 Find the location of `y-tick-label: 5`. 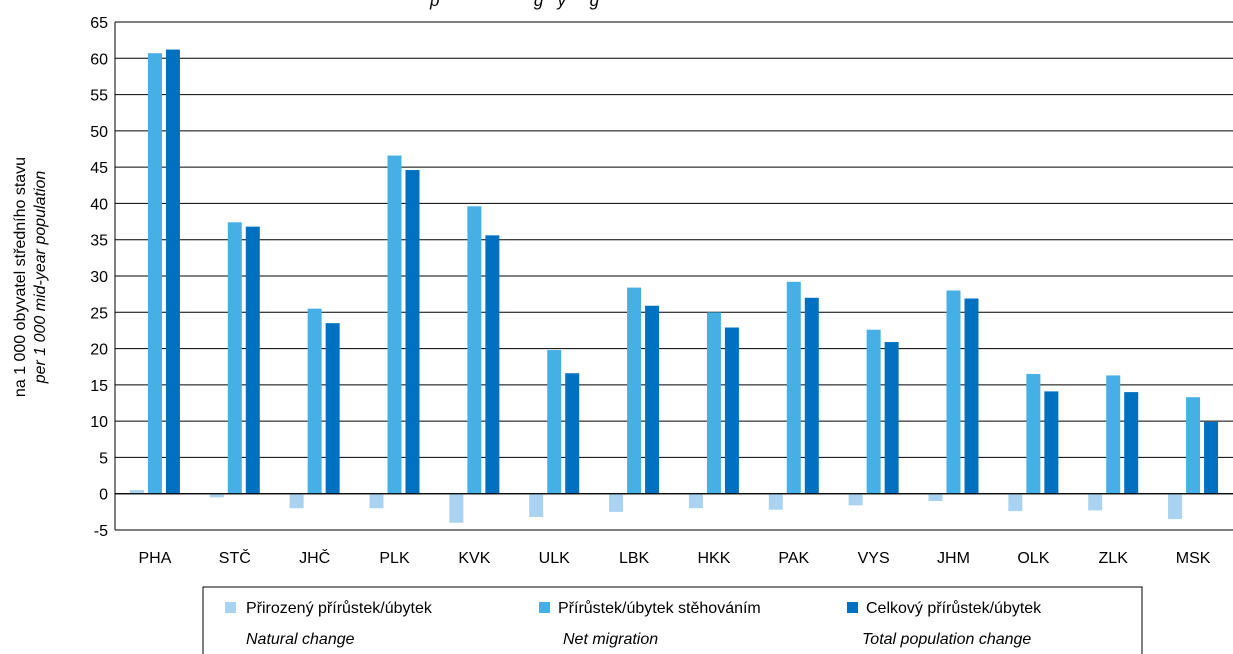

y-tick-label: 5 is located at coordinates (103, 458).